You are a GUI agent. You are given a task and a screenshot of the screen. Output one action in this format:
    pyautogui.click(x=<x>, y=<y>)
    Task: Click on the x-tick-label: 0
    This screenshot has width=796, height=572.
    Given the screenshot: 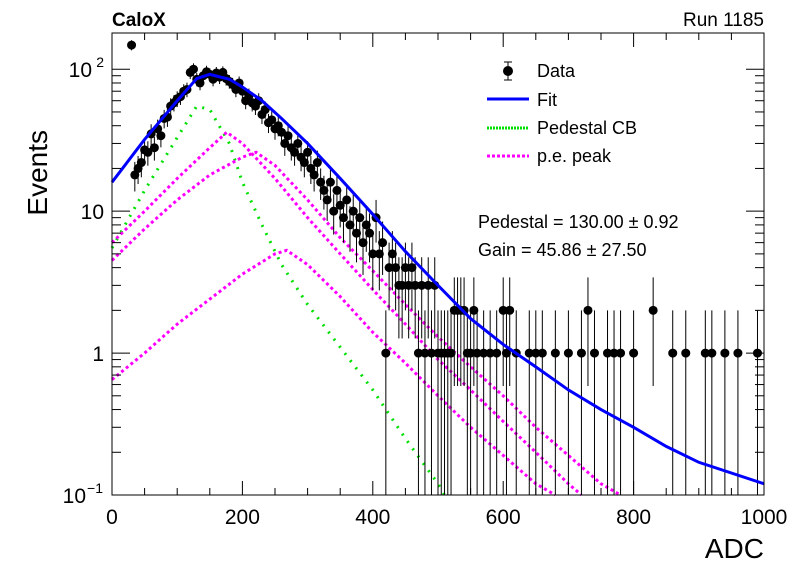 What is the action you would take?
    pyautogui.click(x=112, y=517)
    